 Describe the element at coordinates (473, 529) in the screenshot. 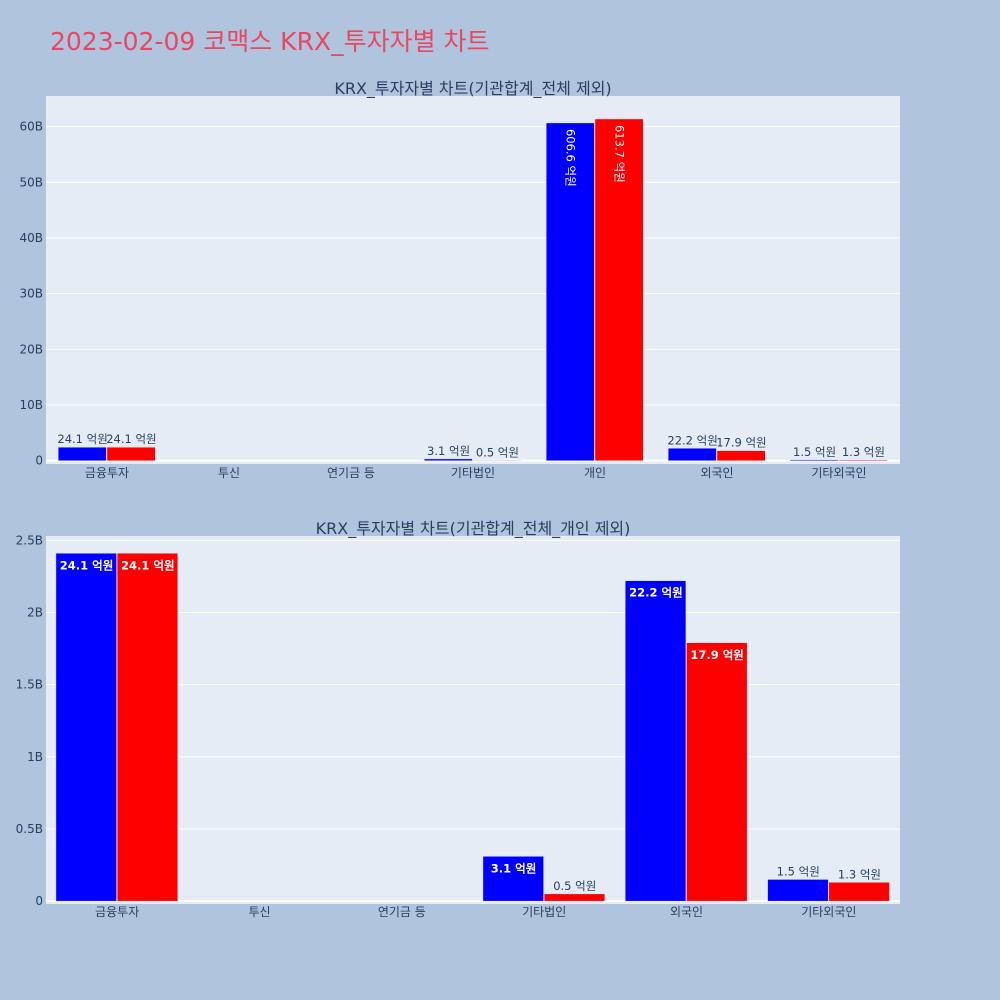

I see `chart-title: KRX_투자자별 차트(기관합계_전체_개인 제외)` at that location.